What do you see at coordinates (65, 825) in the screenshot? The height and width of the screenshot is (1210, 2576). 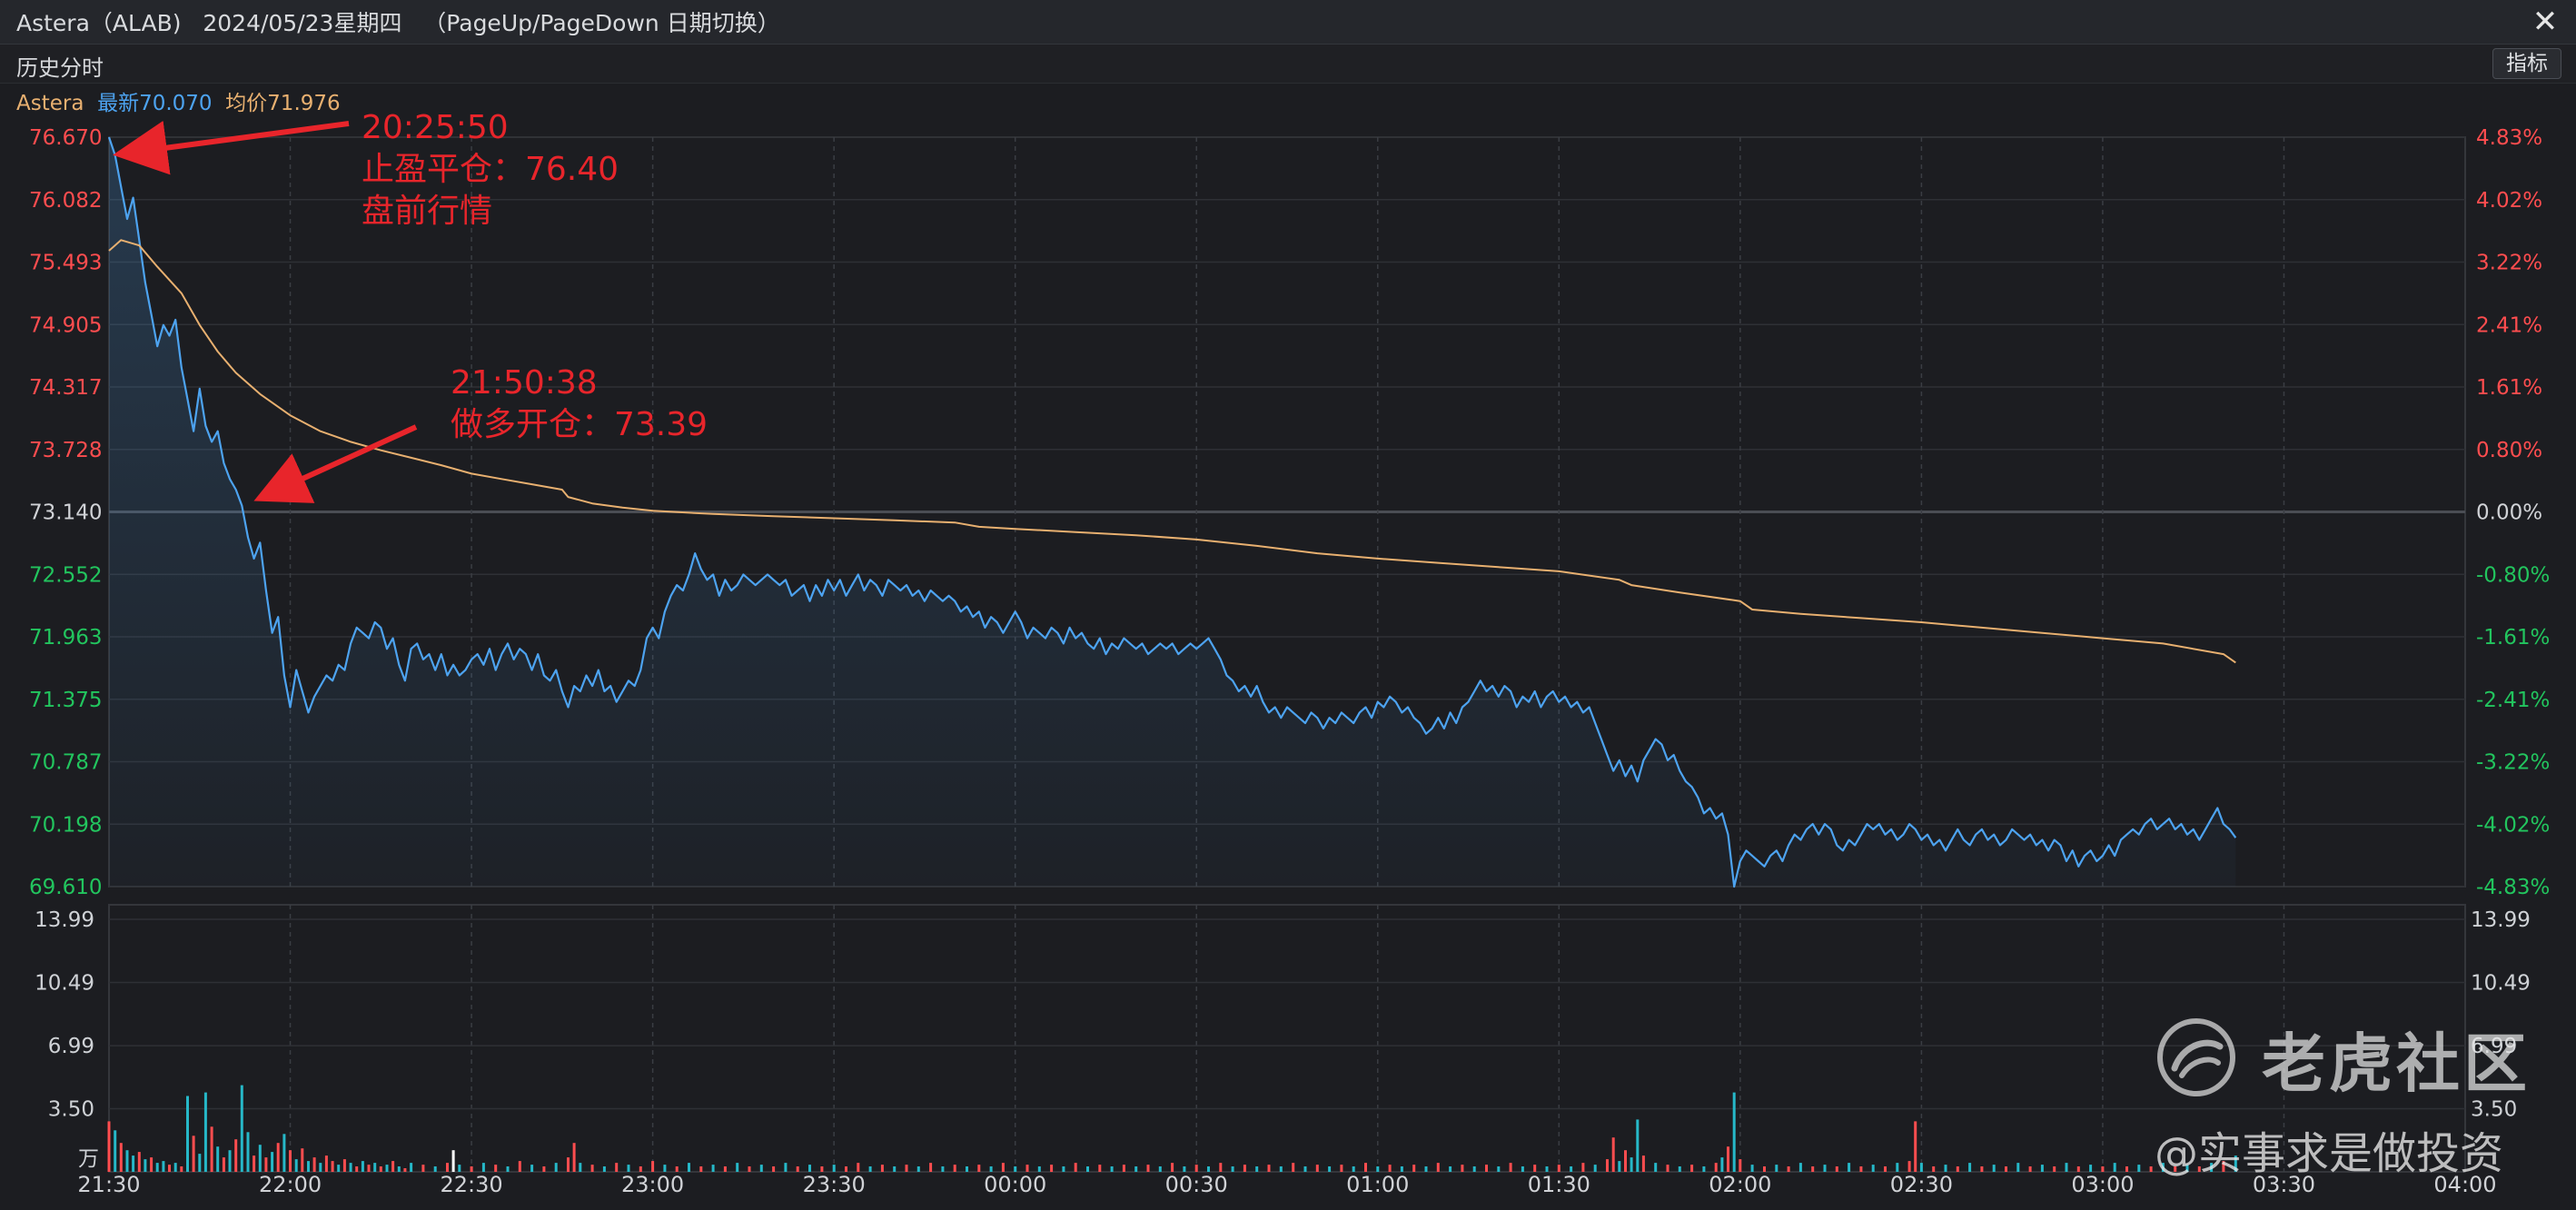 I see `price-tick-label: 70.198` at bounding box center [65, 825].